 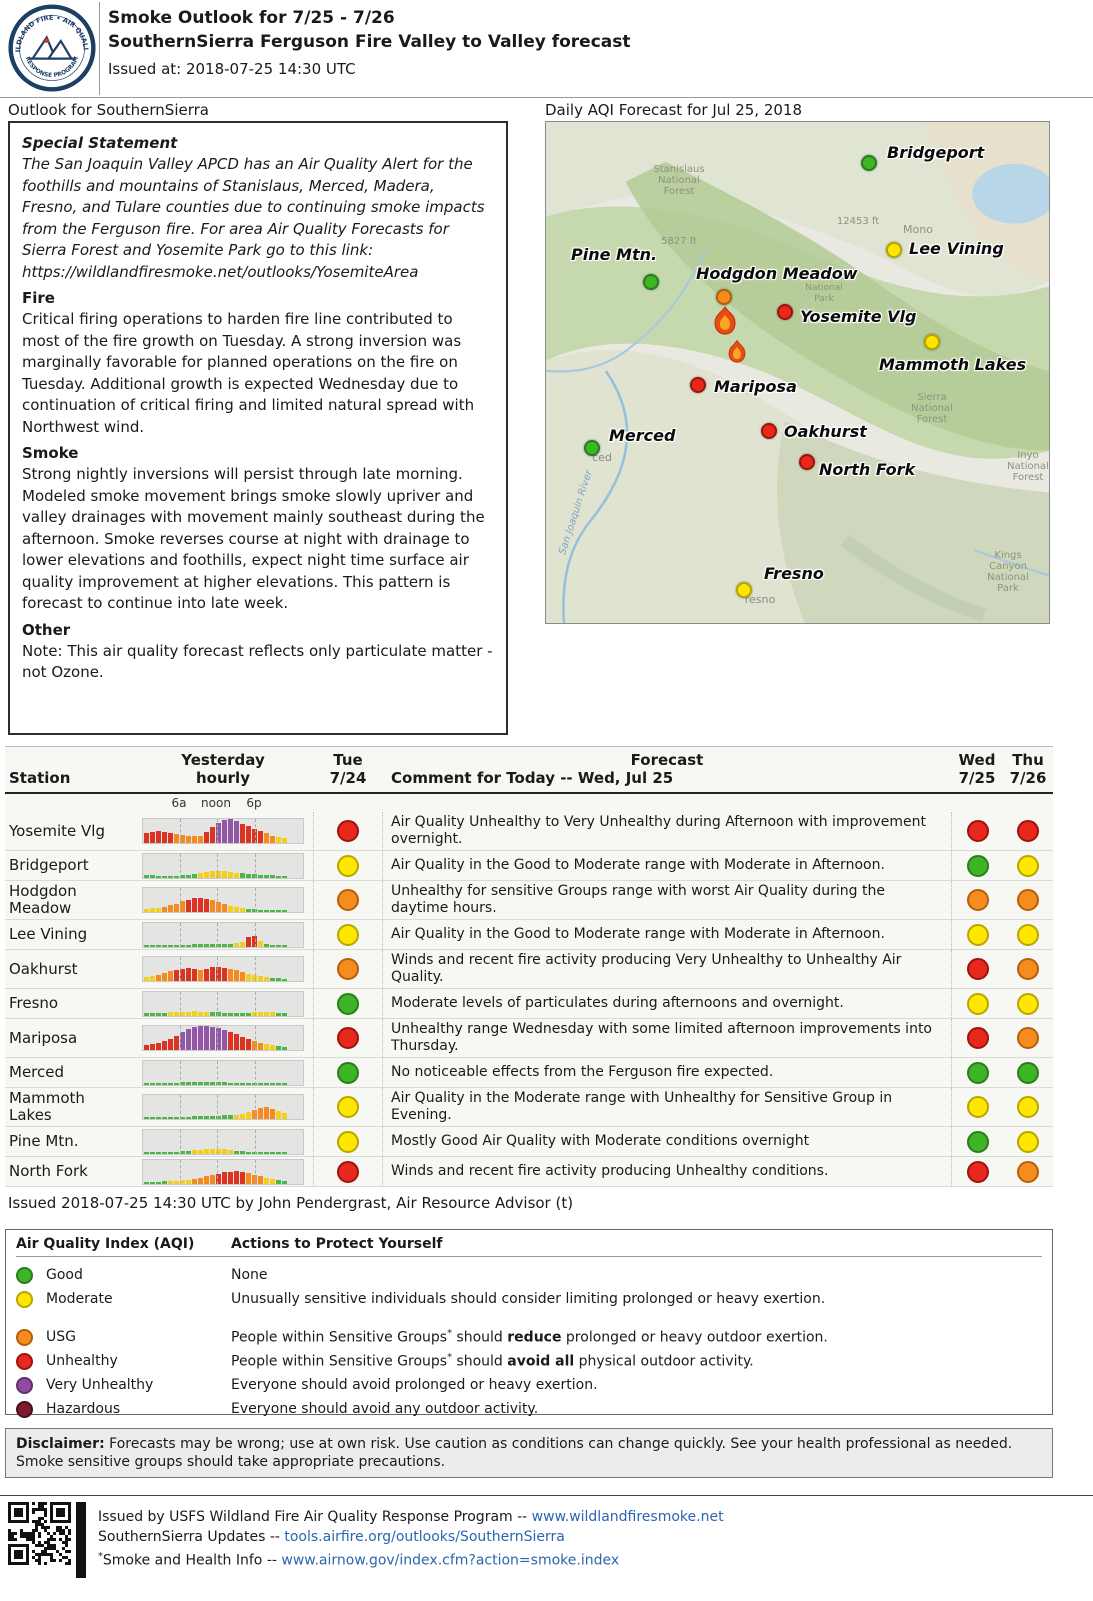 What do you see at coordinates (642, 435) in the screenshot?
I see `map-marker-label: Merced` at bounding box center [642, 435].